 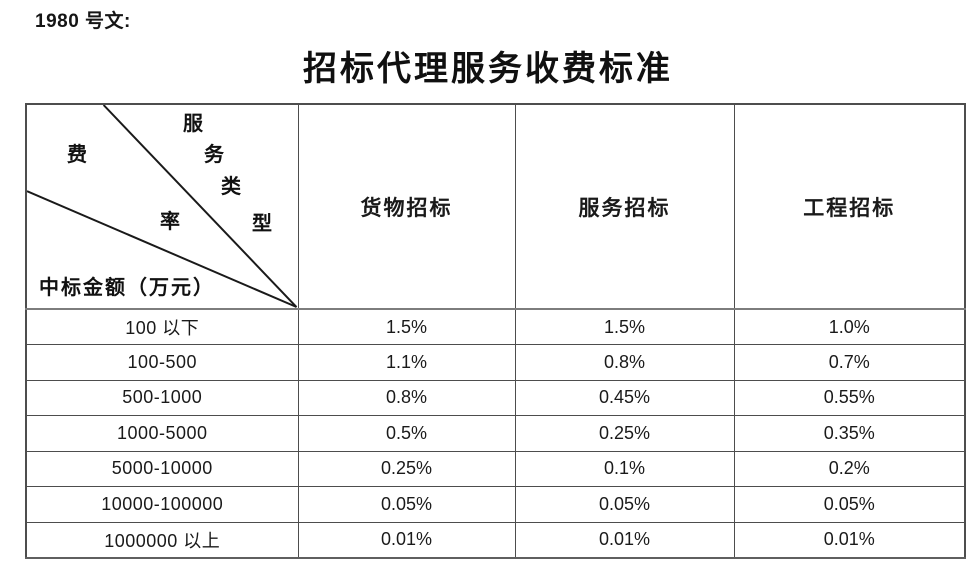 I want to click on rate-cell: 0.7%, so click(x=849, y=362).